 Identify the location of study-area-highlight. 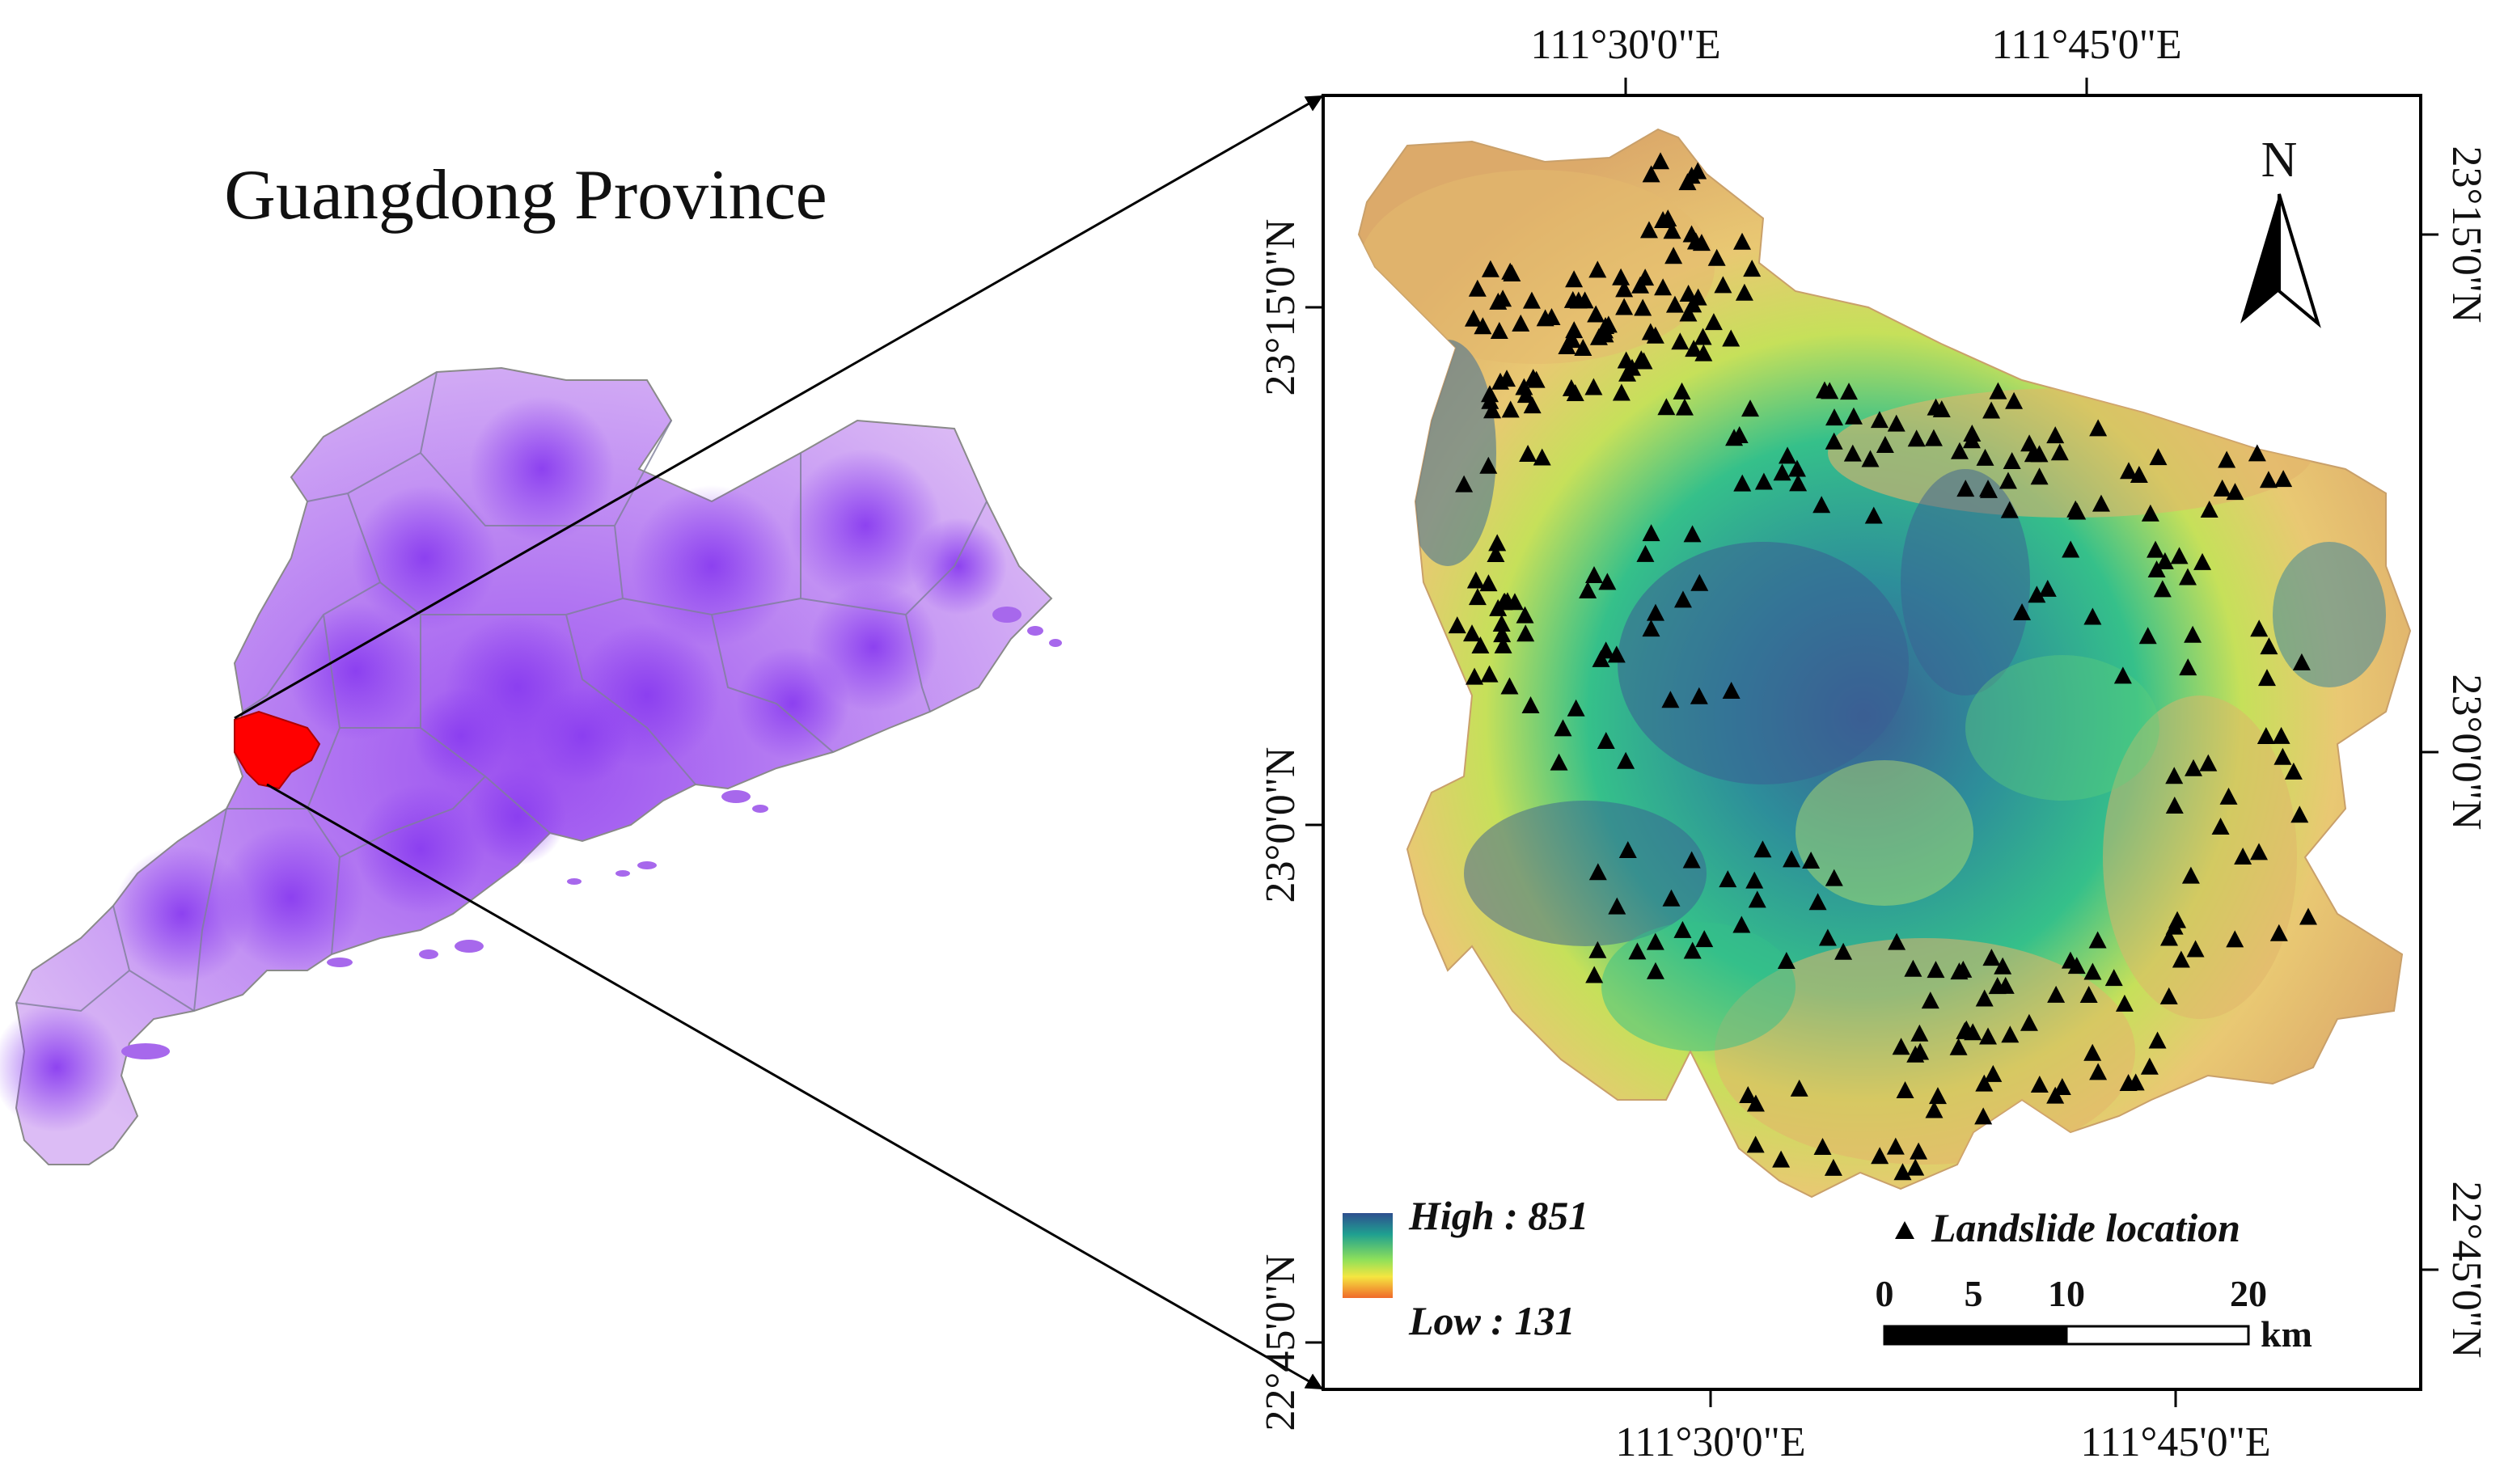
(277, 750).